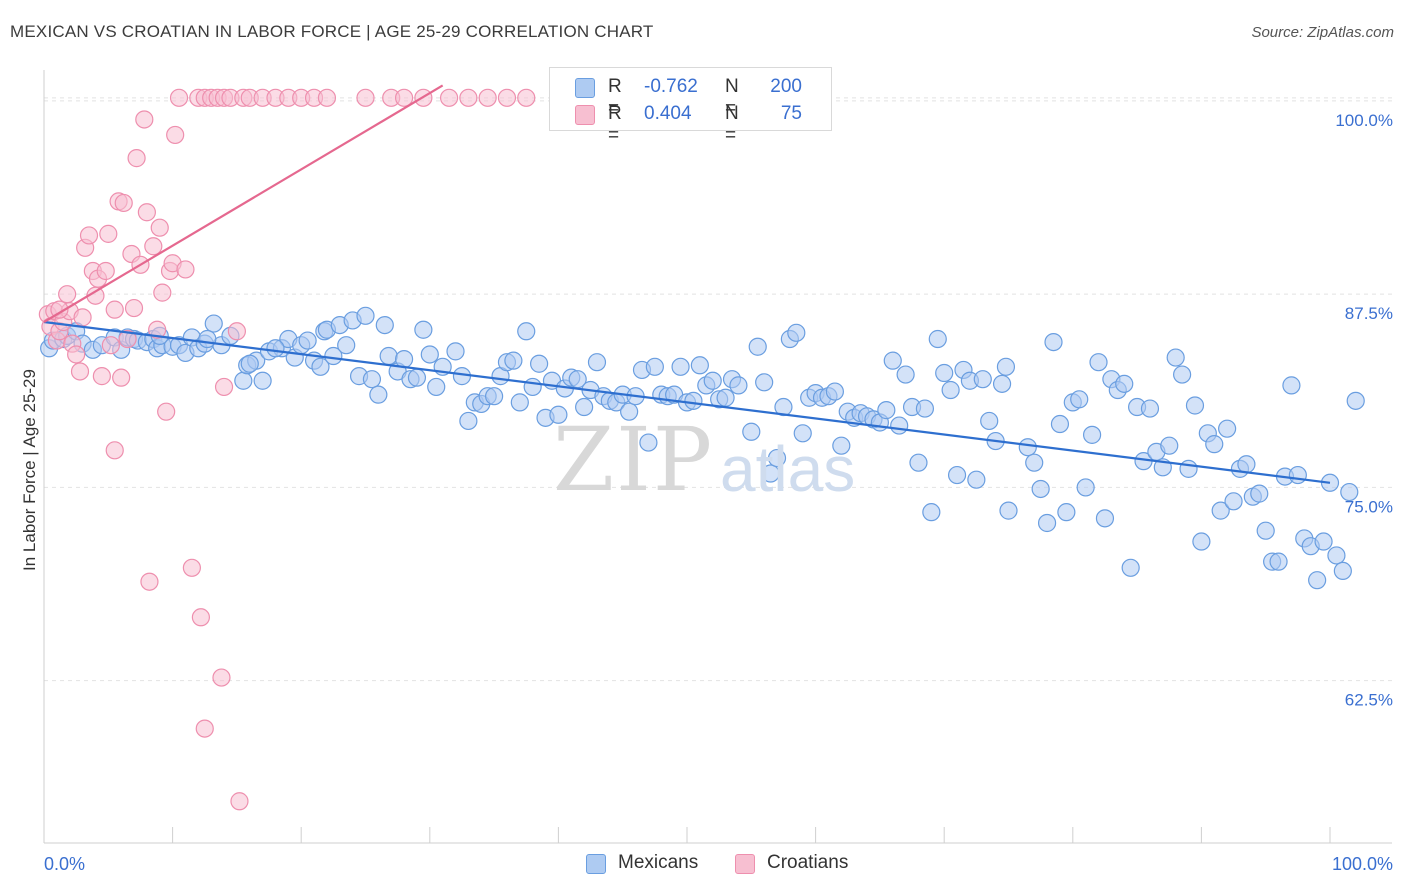  Describe the element at coordinates (788, 469) in the screenshot. I see `watermark-atlas: atlas` at that location.